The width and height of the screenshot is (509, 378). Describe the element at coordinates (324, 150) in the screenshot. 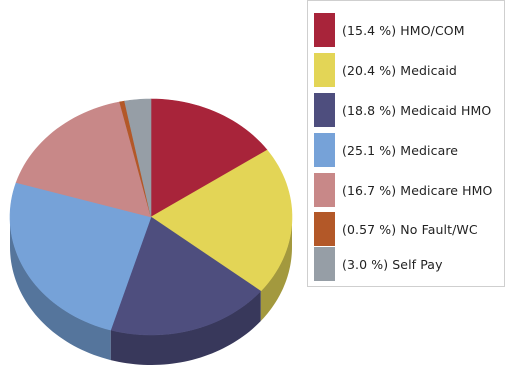

I see `legend-swatch-medicare` at that location.